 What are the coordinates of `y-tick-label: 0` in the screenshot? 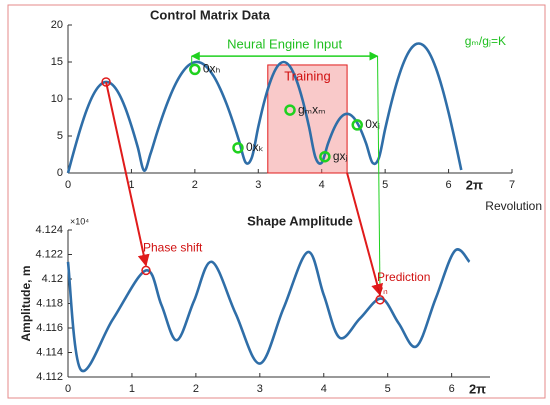 It's located at (60, 173).